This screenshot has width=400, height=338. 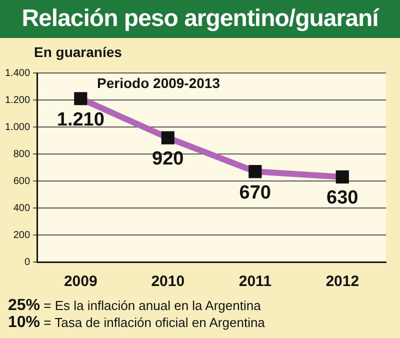 What do you see at coordinates (17, 127) in the screenshot?
I see `y-tick-label: 1.000` at bounding box center [17, 127].